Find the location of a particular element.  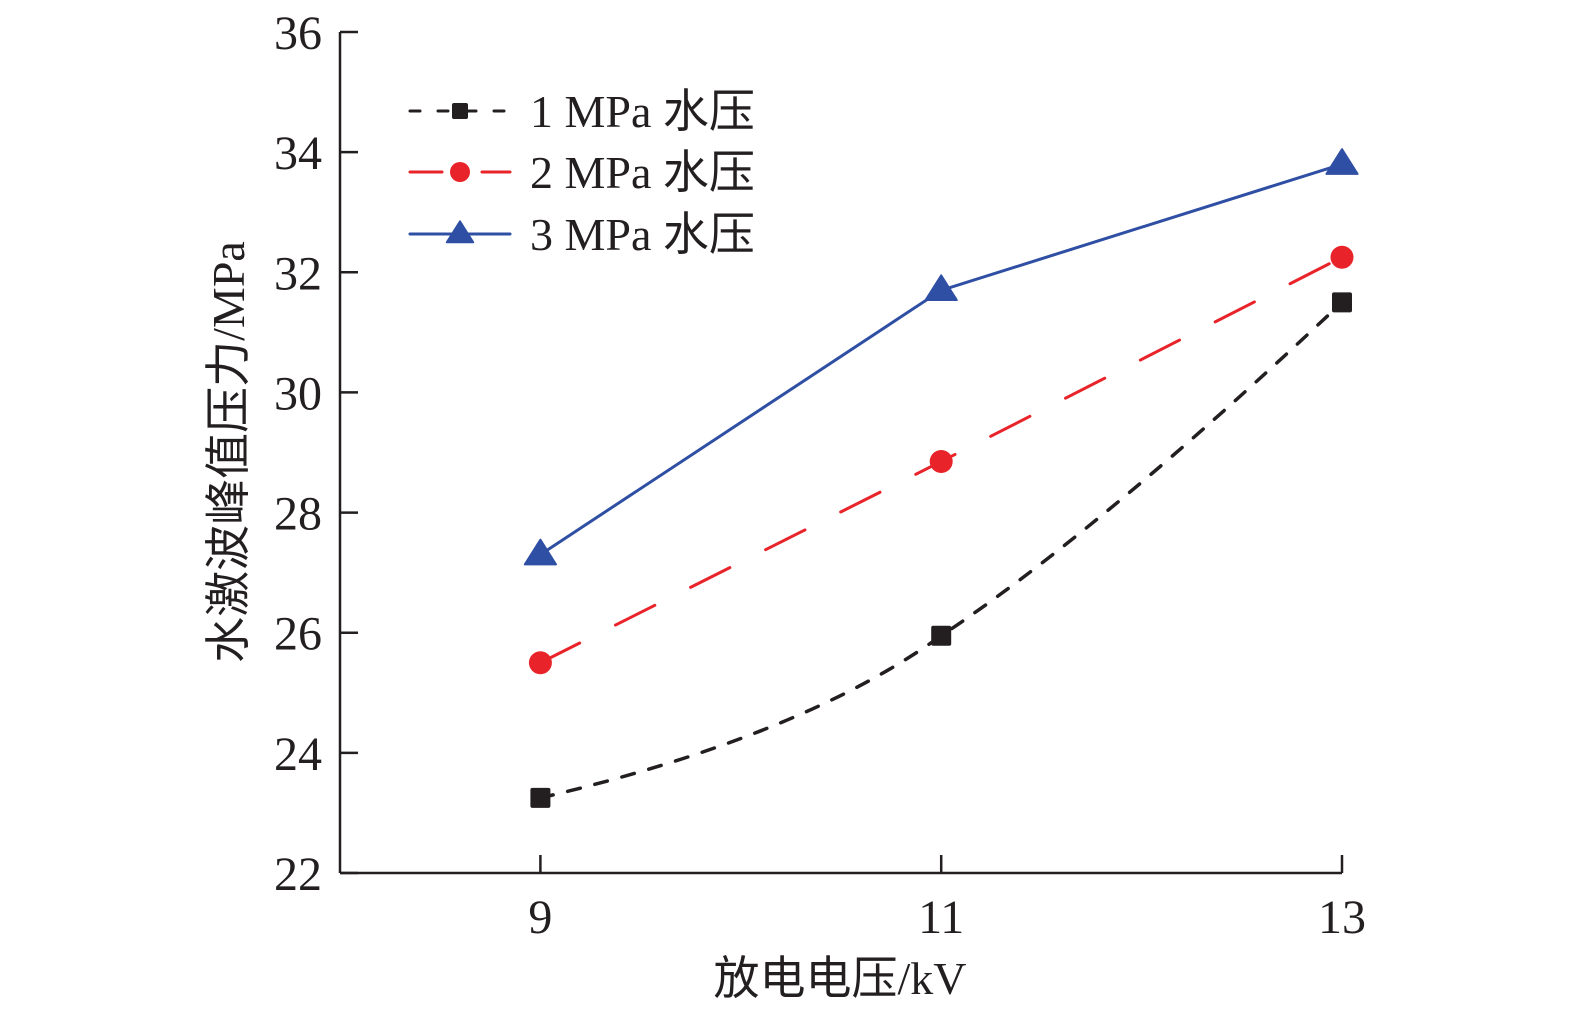

legend-item-1: 1 MPa 水压 is located at coordinates (581, 111).